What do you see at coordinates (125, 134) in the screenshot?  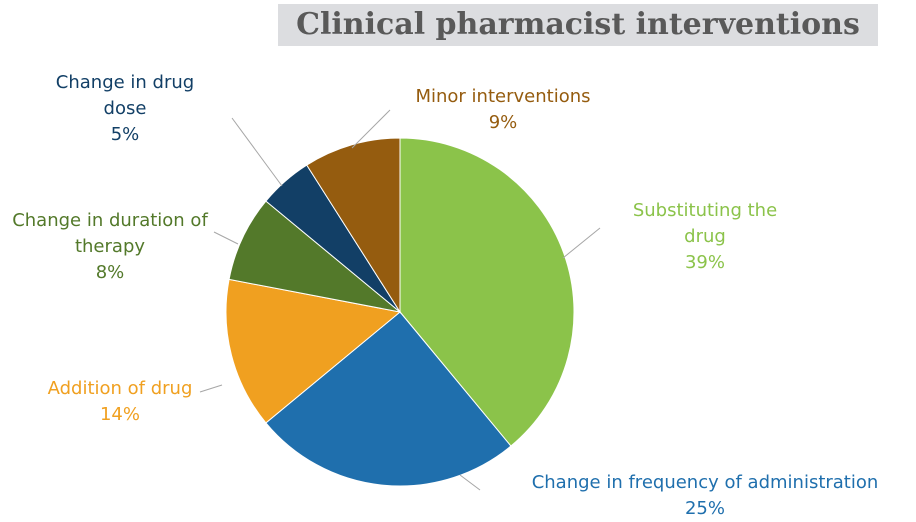 I see `percent-label: 5%` at bounding box center [125, 134].